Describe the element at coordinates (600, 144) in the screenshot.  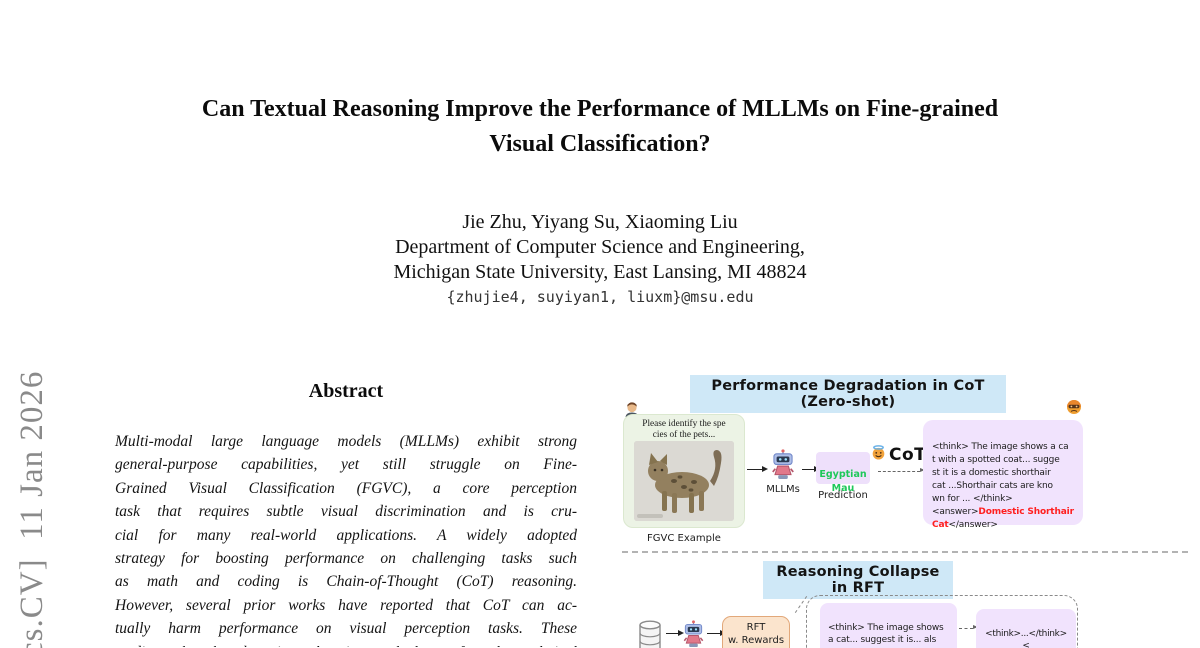
I see `paper-title-line2: Visual Classification?` at that location.